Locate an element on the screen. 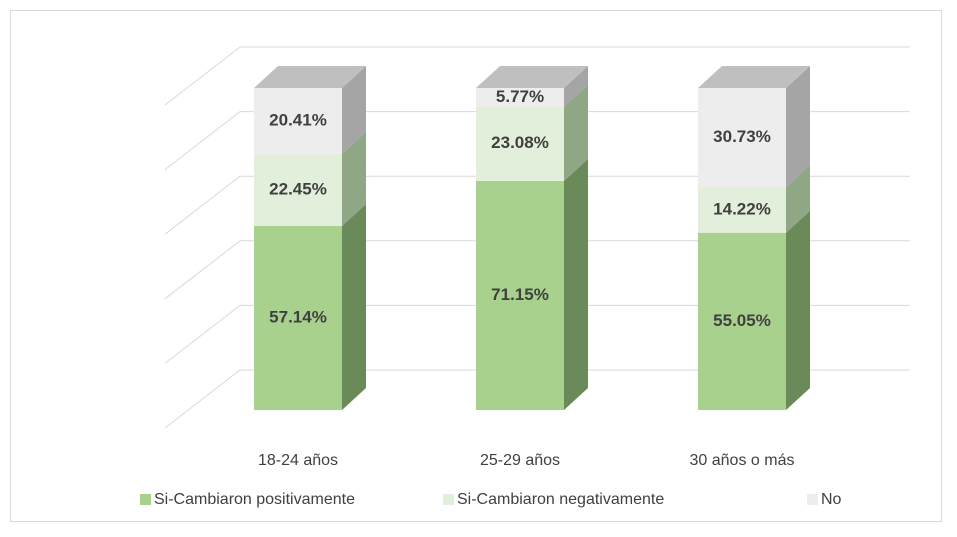 Image resolution: width=957 pixels, height=537 pixels. data-label: 55.05% is located at coordinates (742, 320).